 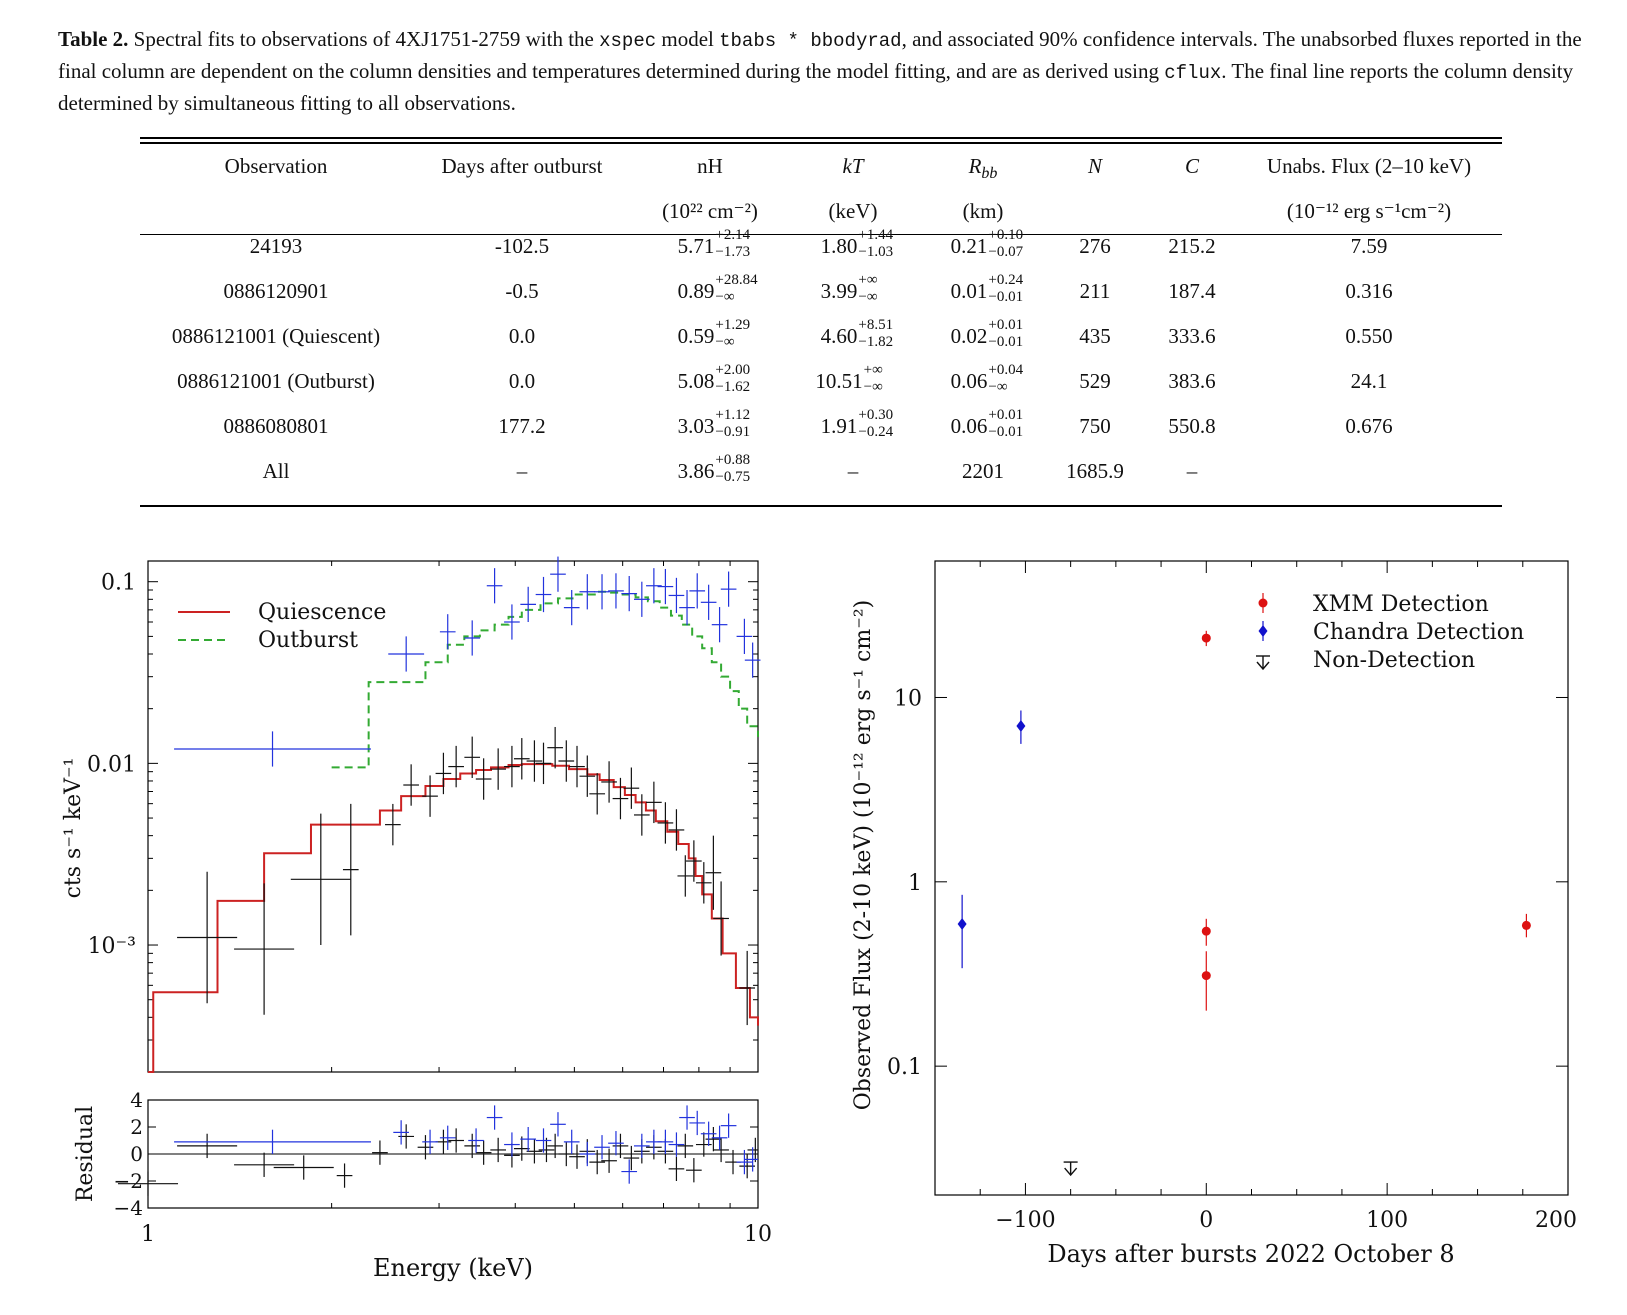 I want to click on x-tick-label: −100, so click(x=1025, y=1220).